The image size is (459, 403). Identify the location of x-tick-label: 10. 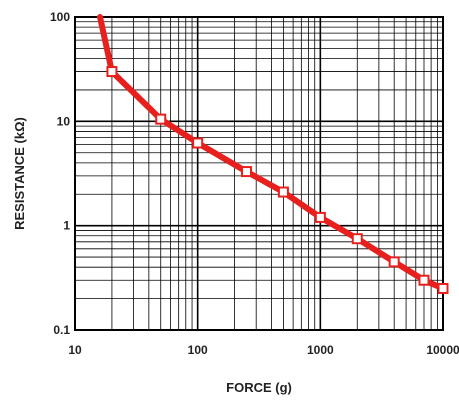
(75, 350).